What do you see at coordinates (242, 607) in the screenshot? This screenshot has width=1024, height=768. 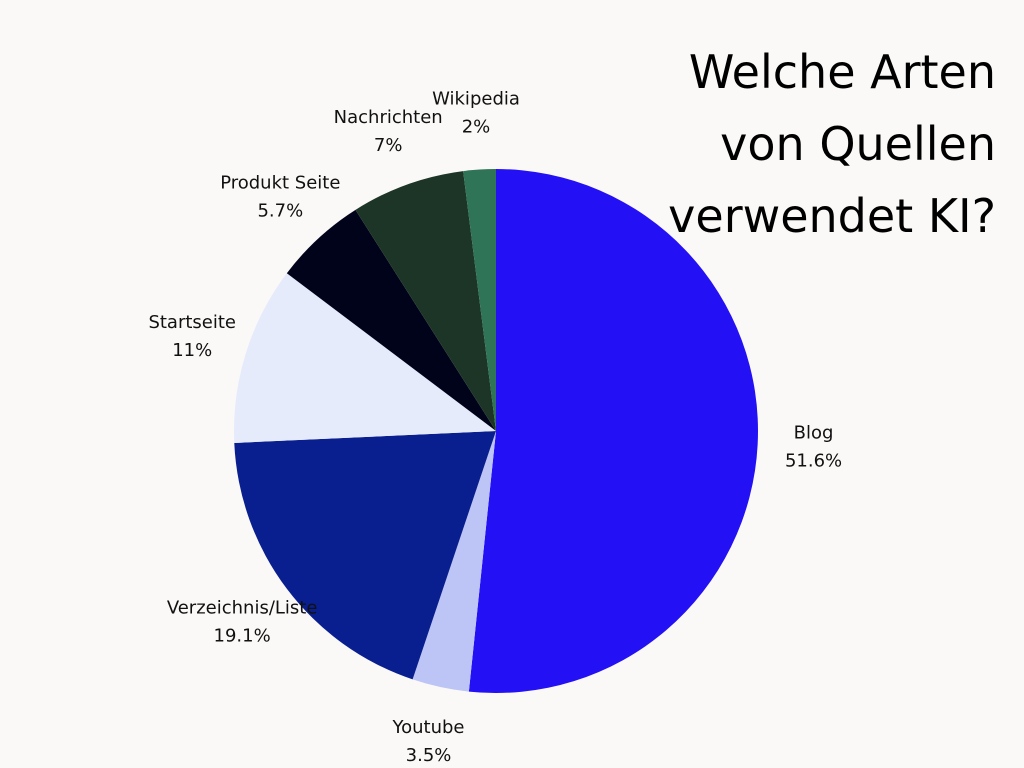 I see `slice-label: Verzeichnis/Liste` at bounding box center [242, 607].